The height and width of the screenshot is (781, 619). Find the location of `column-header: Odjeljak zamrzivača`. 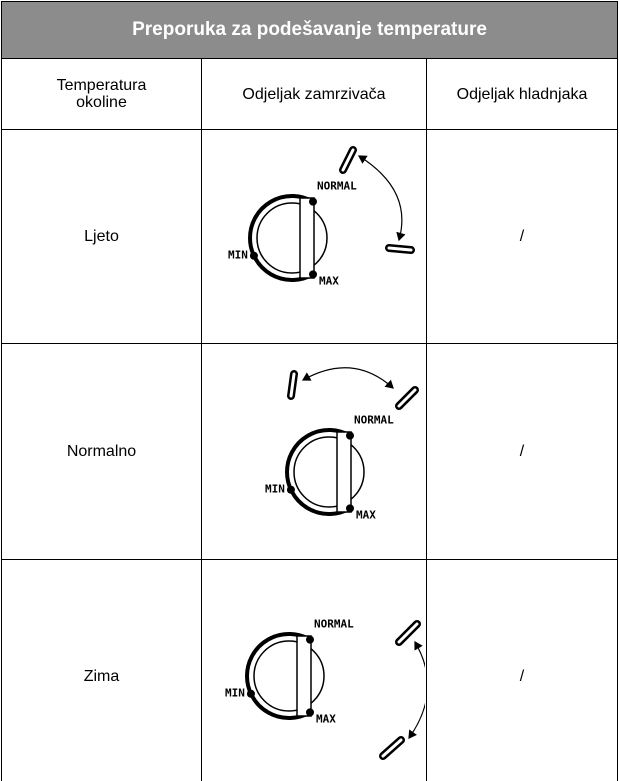

column-header: Odjeljak zamrzivača is located at coordinates (314, 94).